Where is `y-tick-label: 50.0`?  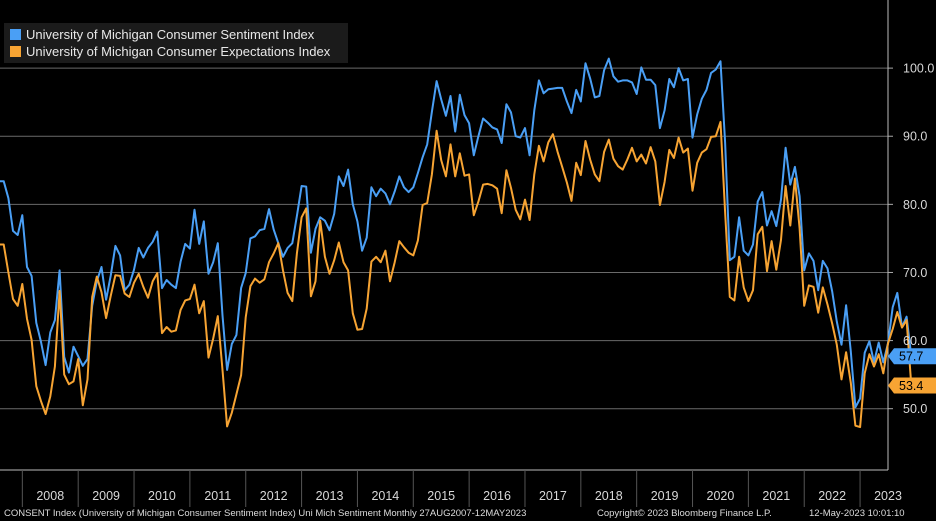
y-tick-label: 50.0 is located at coordinates (915, 409).